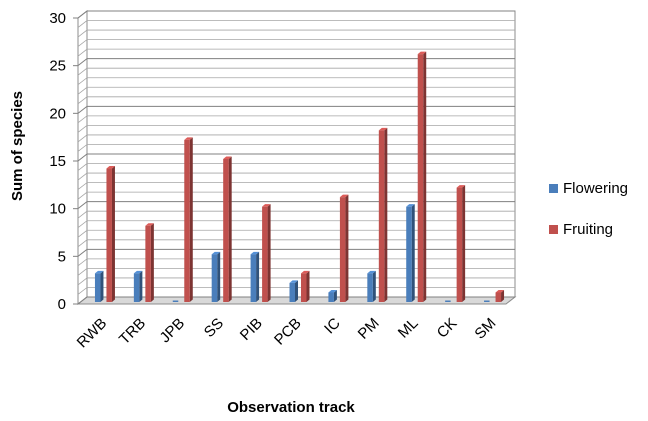  What do you see at coordinates (57, 161) in the screenshot?
I see `y-tick-label: 15` at bounding box center [57, 161].